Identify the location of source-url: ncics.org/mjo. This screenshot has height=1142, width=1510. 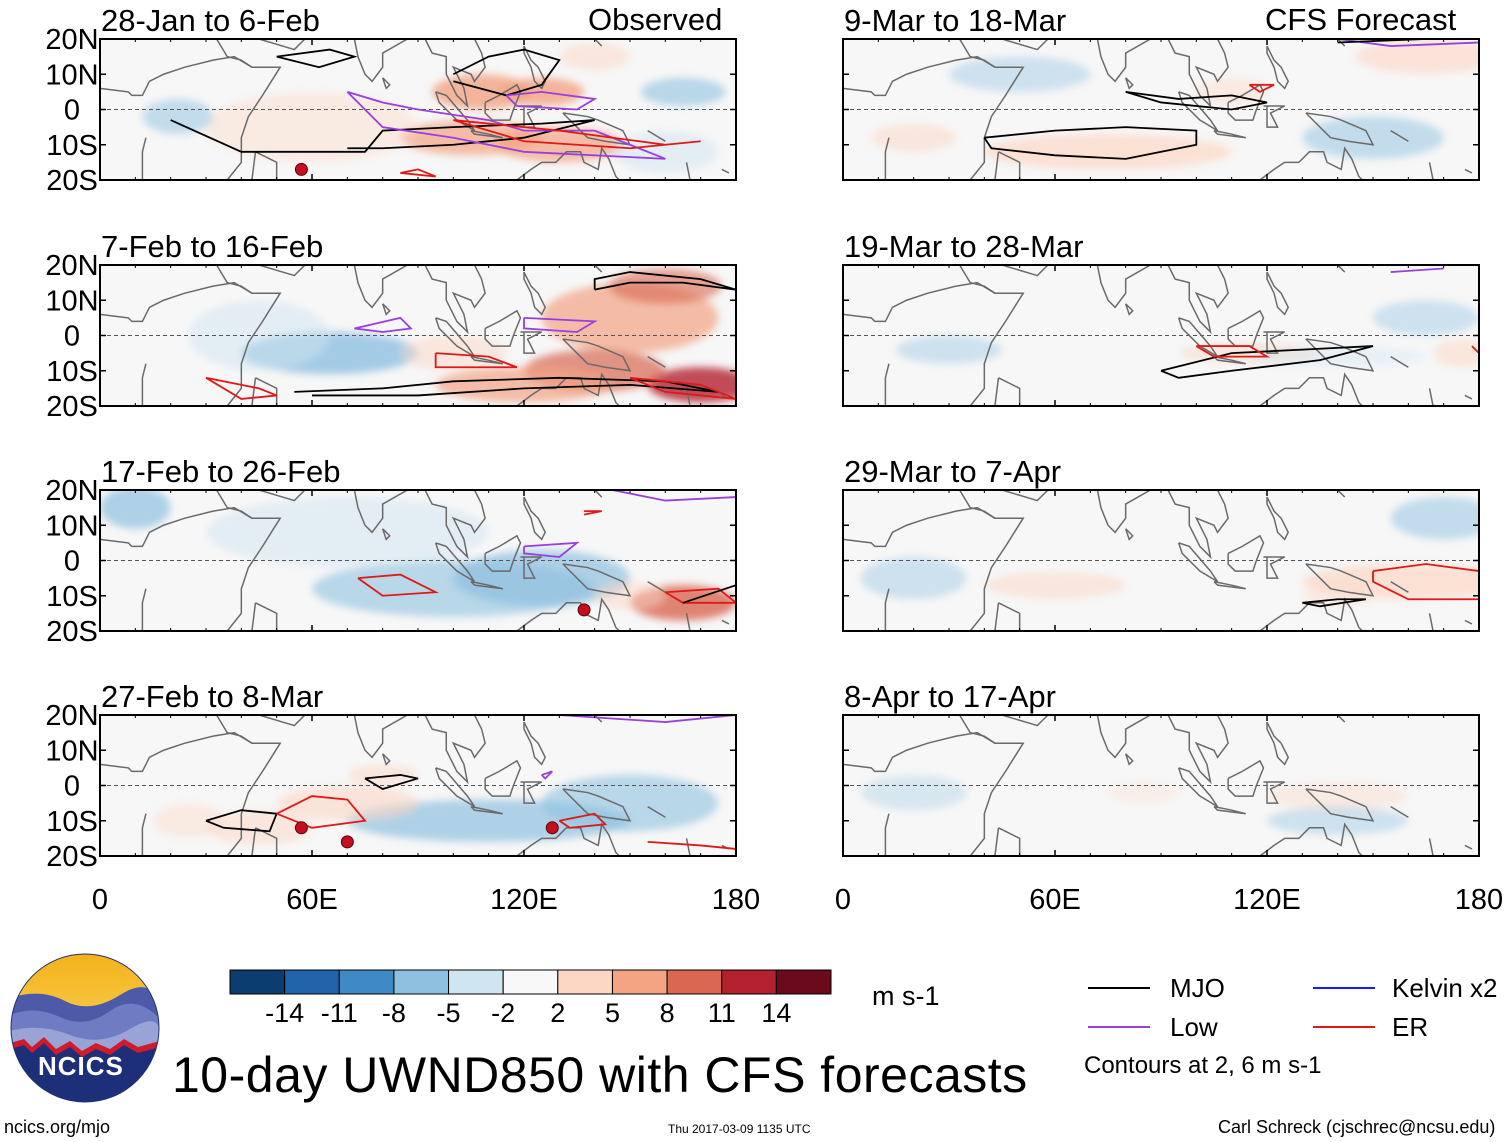
(57, 1127).